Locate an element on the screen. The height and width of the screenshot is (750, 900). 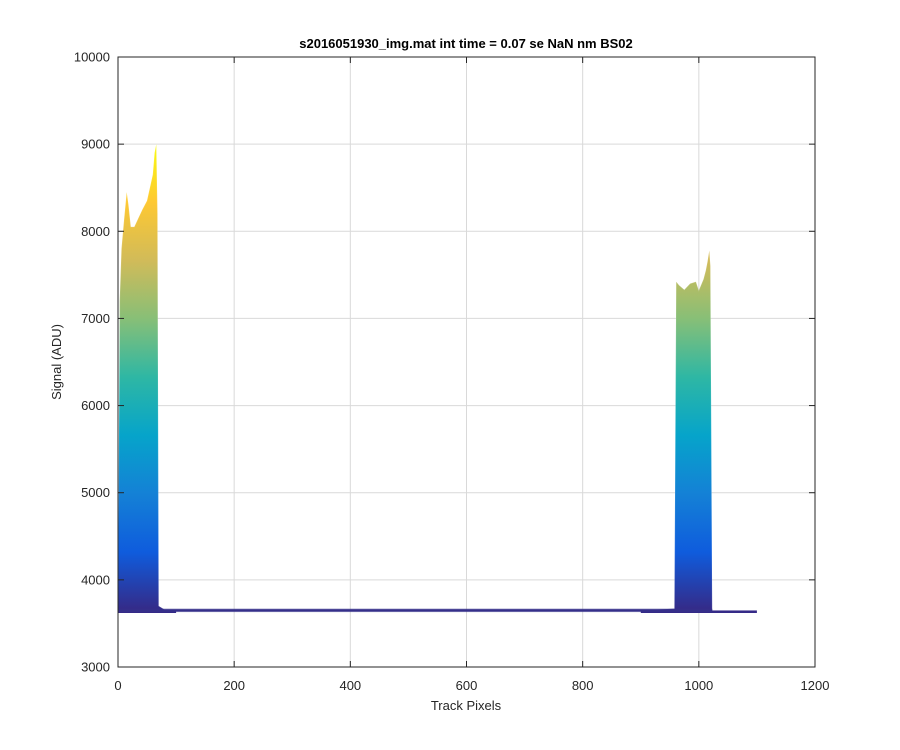
x-tick-label: 1200 is located at coordinates (815, 685).